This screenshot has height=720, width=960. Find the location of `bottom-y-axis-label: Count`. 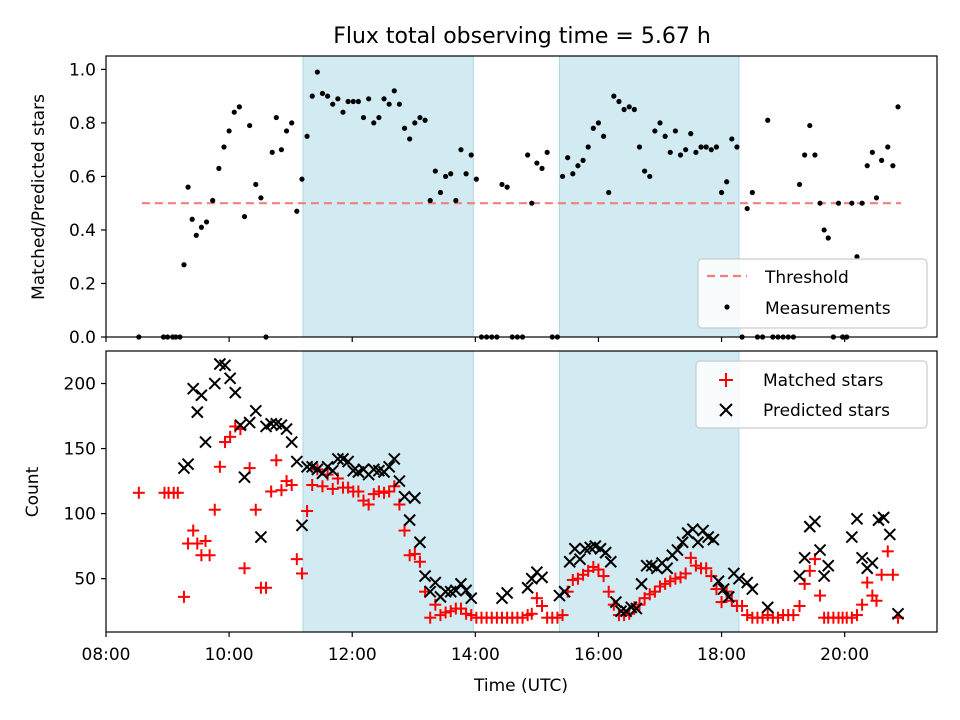

bottom-y-axis-label: Count is located at coordinates (33, 491).